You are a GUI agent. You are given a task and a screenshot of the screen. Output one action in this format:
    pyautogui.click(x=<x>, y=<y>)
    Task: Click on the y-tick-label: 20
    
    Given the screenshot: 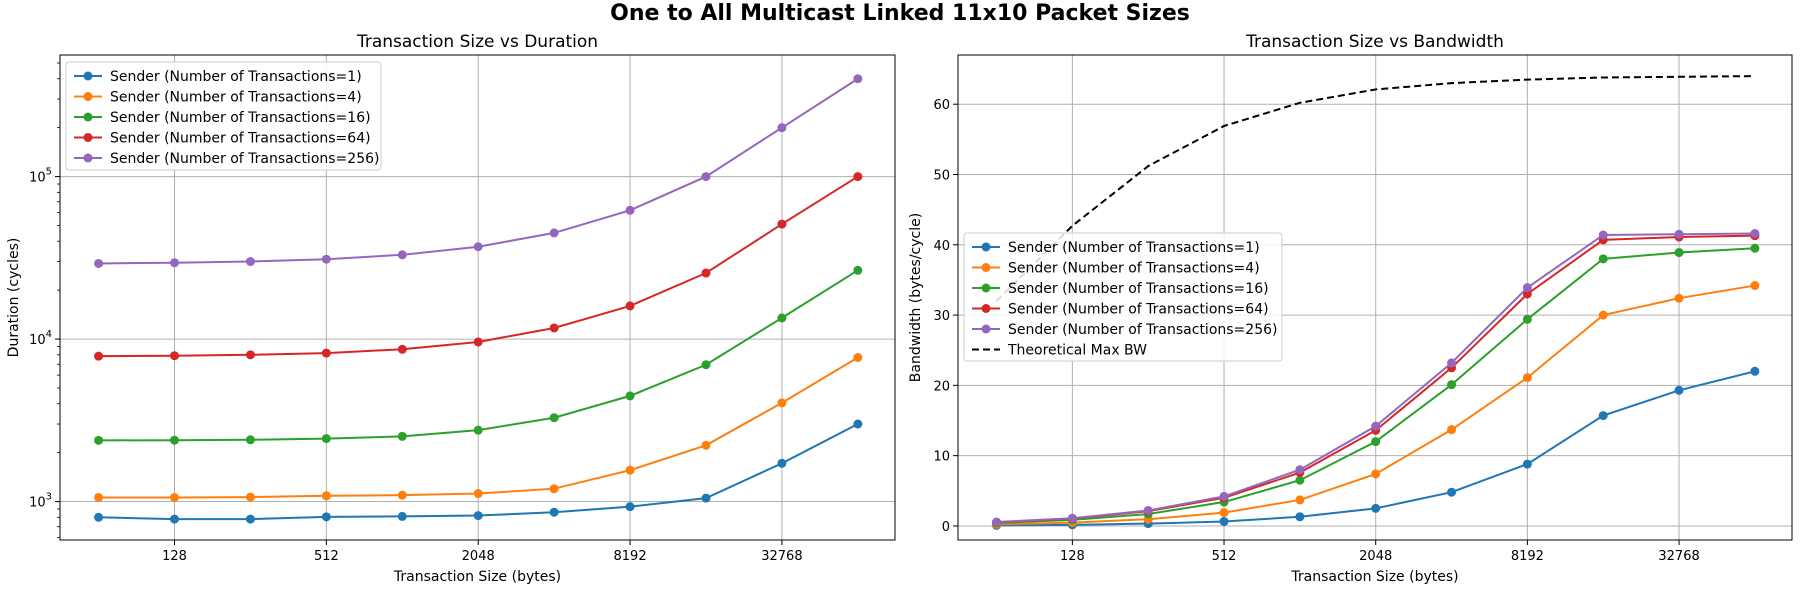 What is the action you would take?
    pyautogui.click(x=941, y=386)
    